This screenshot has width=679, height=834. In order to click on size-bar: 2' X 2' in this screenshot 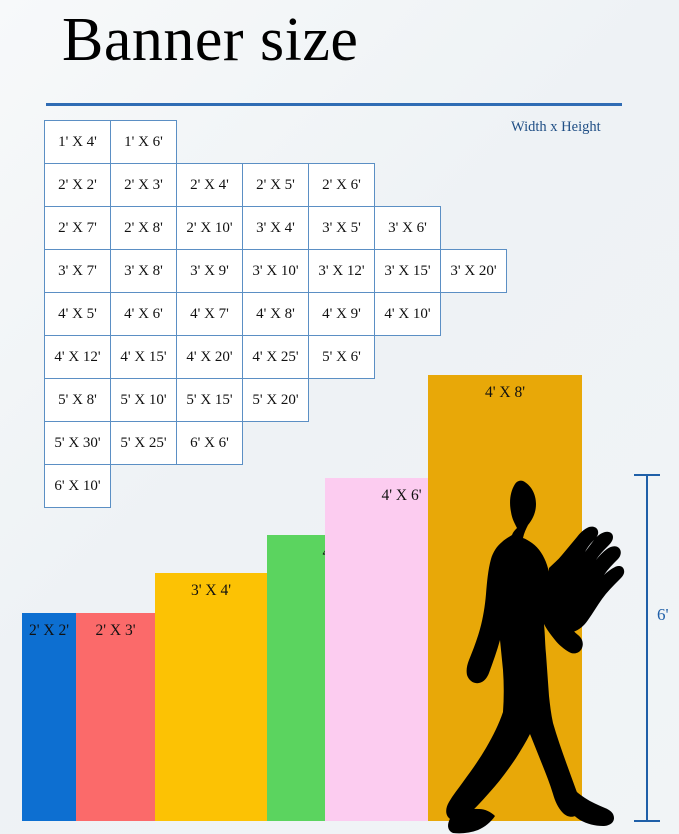, I will do `click(49, 717)`.